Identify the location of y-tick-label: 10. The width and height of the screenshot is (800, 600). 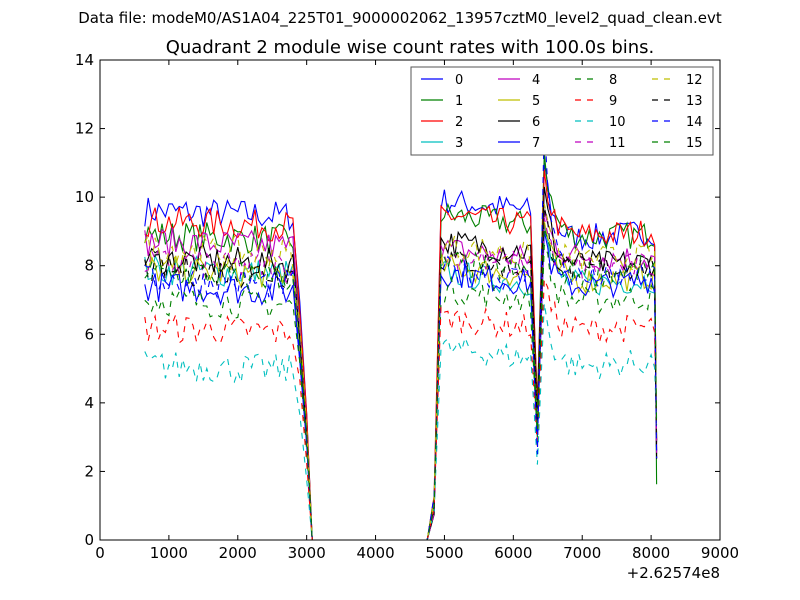
(84, 197).